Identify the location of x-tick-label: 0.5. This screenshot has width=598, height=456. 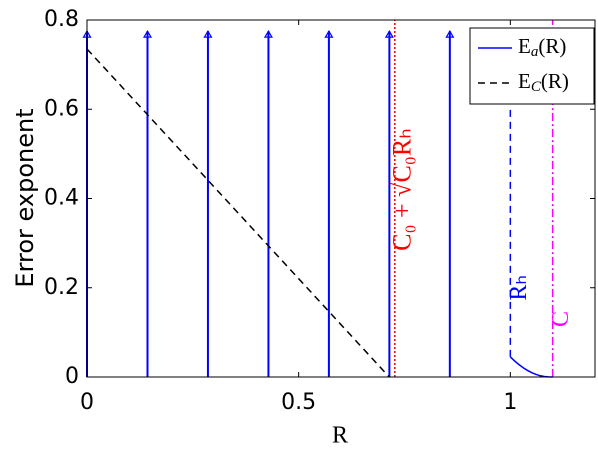
(298, 402).